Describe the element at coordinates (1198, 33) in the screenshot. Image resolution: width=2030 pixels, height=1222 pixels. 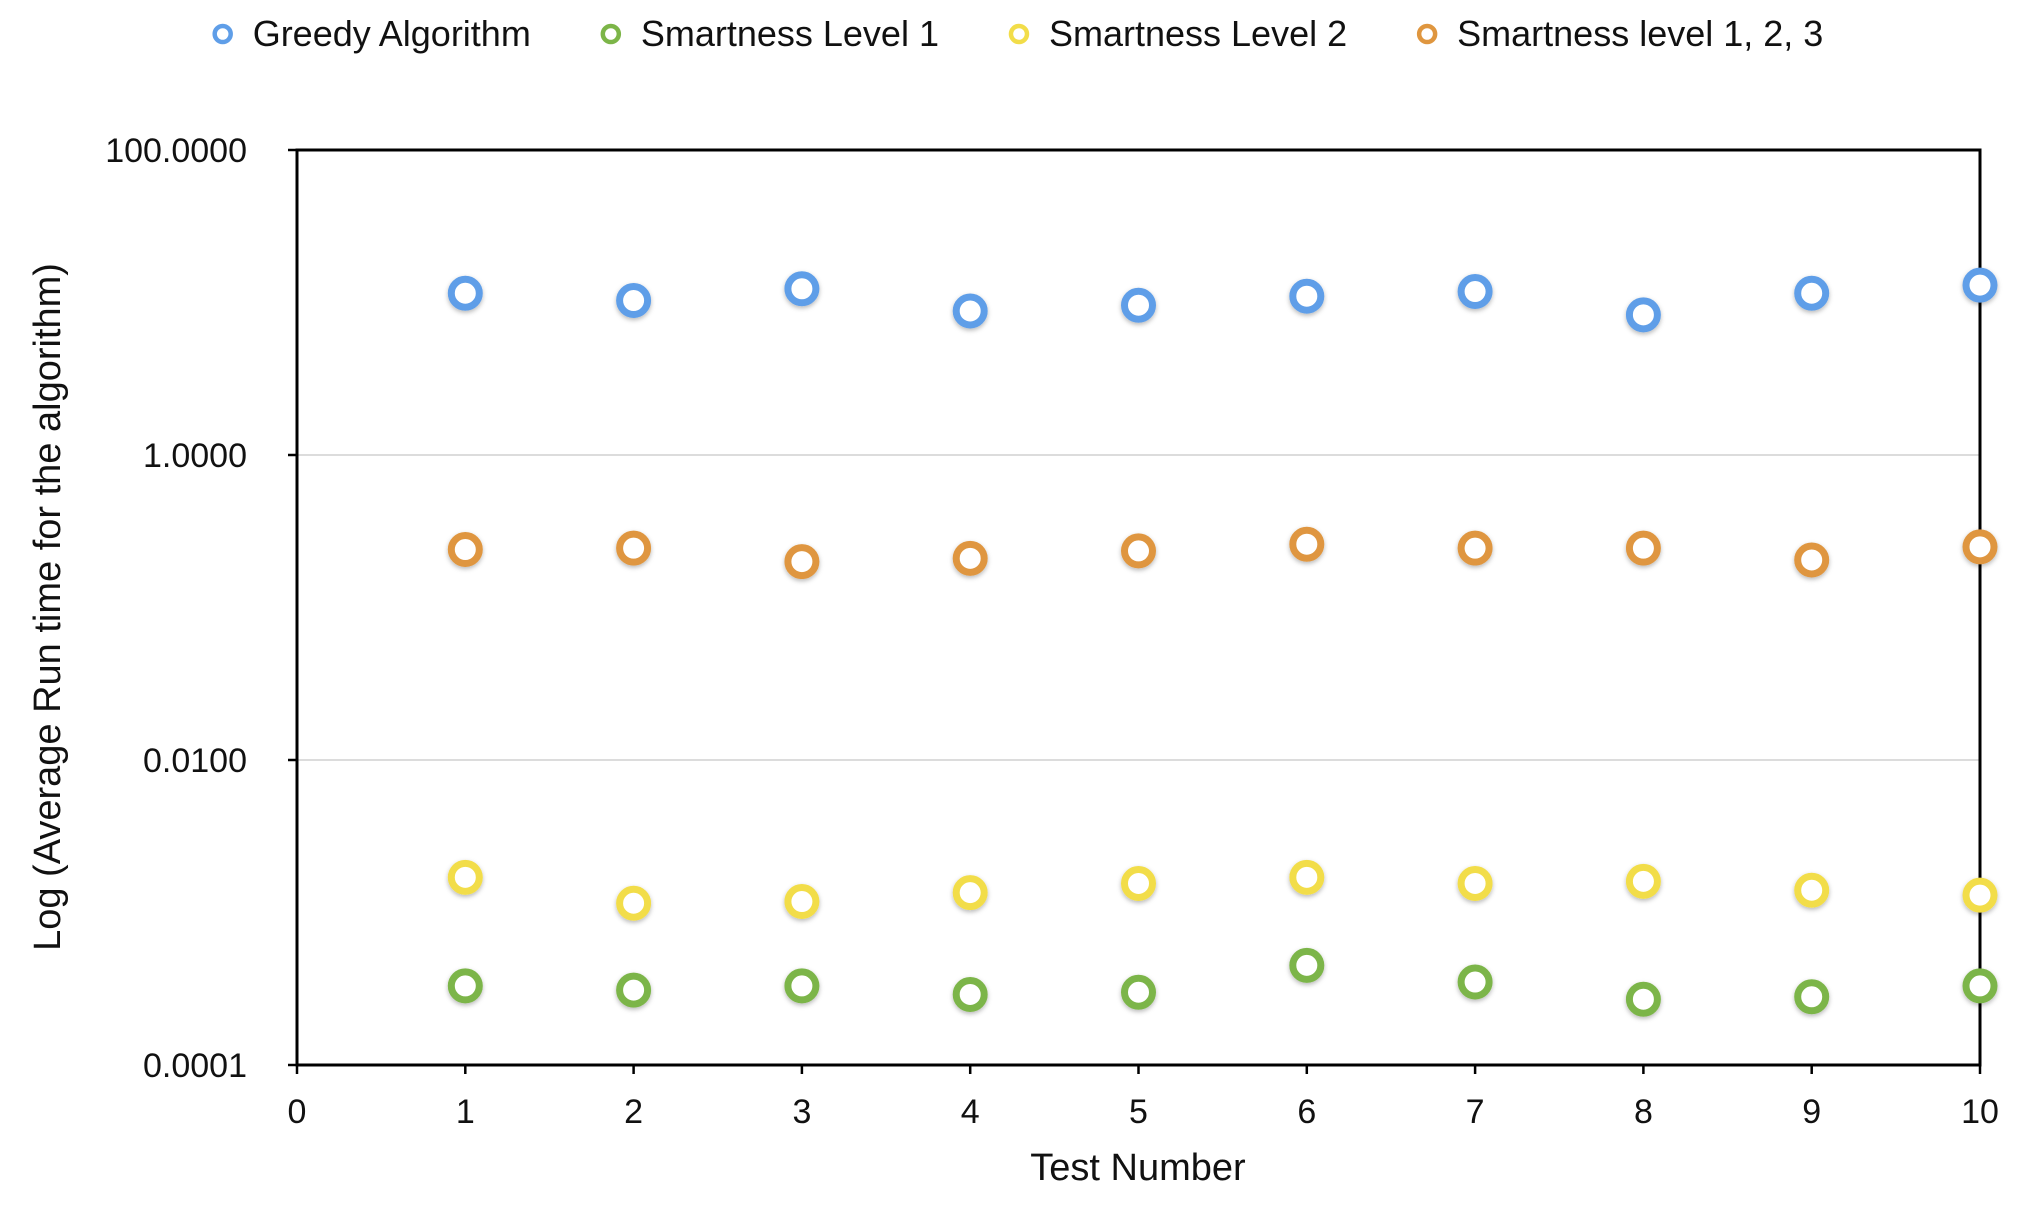
I see `legend-label: Smartness Level 2` at that location.